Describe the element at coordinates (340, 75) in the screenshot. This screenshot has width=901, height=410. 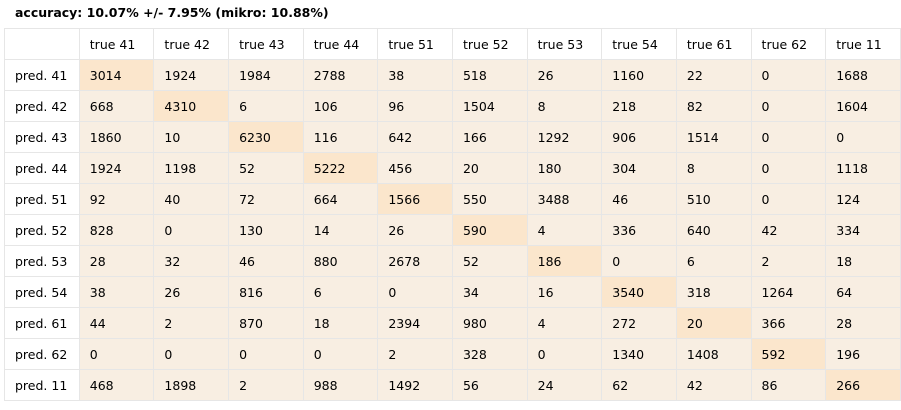
I see `matrix-cell: 2788` at that location.